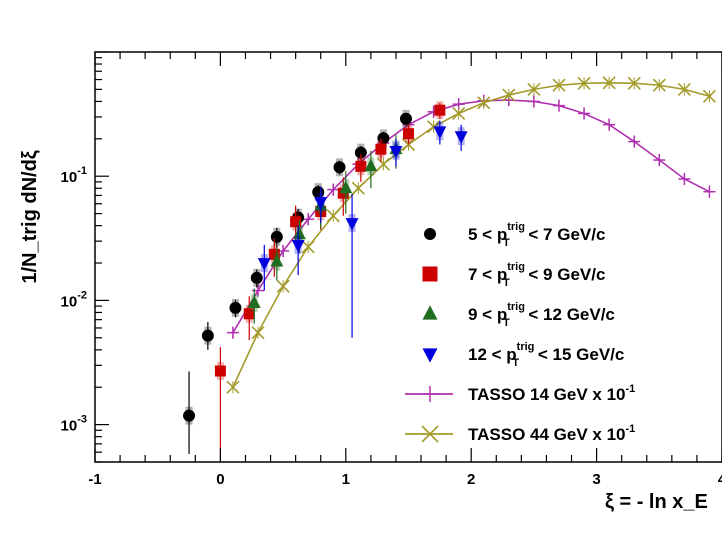 The height and width of the screenshot is (534, 722). Describe the element at coordinates (656, 502) in the screenshot. I see `x-axis-title: ξ = - ln x_E` at that location.